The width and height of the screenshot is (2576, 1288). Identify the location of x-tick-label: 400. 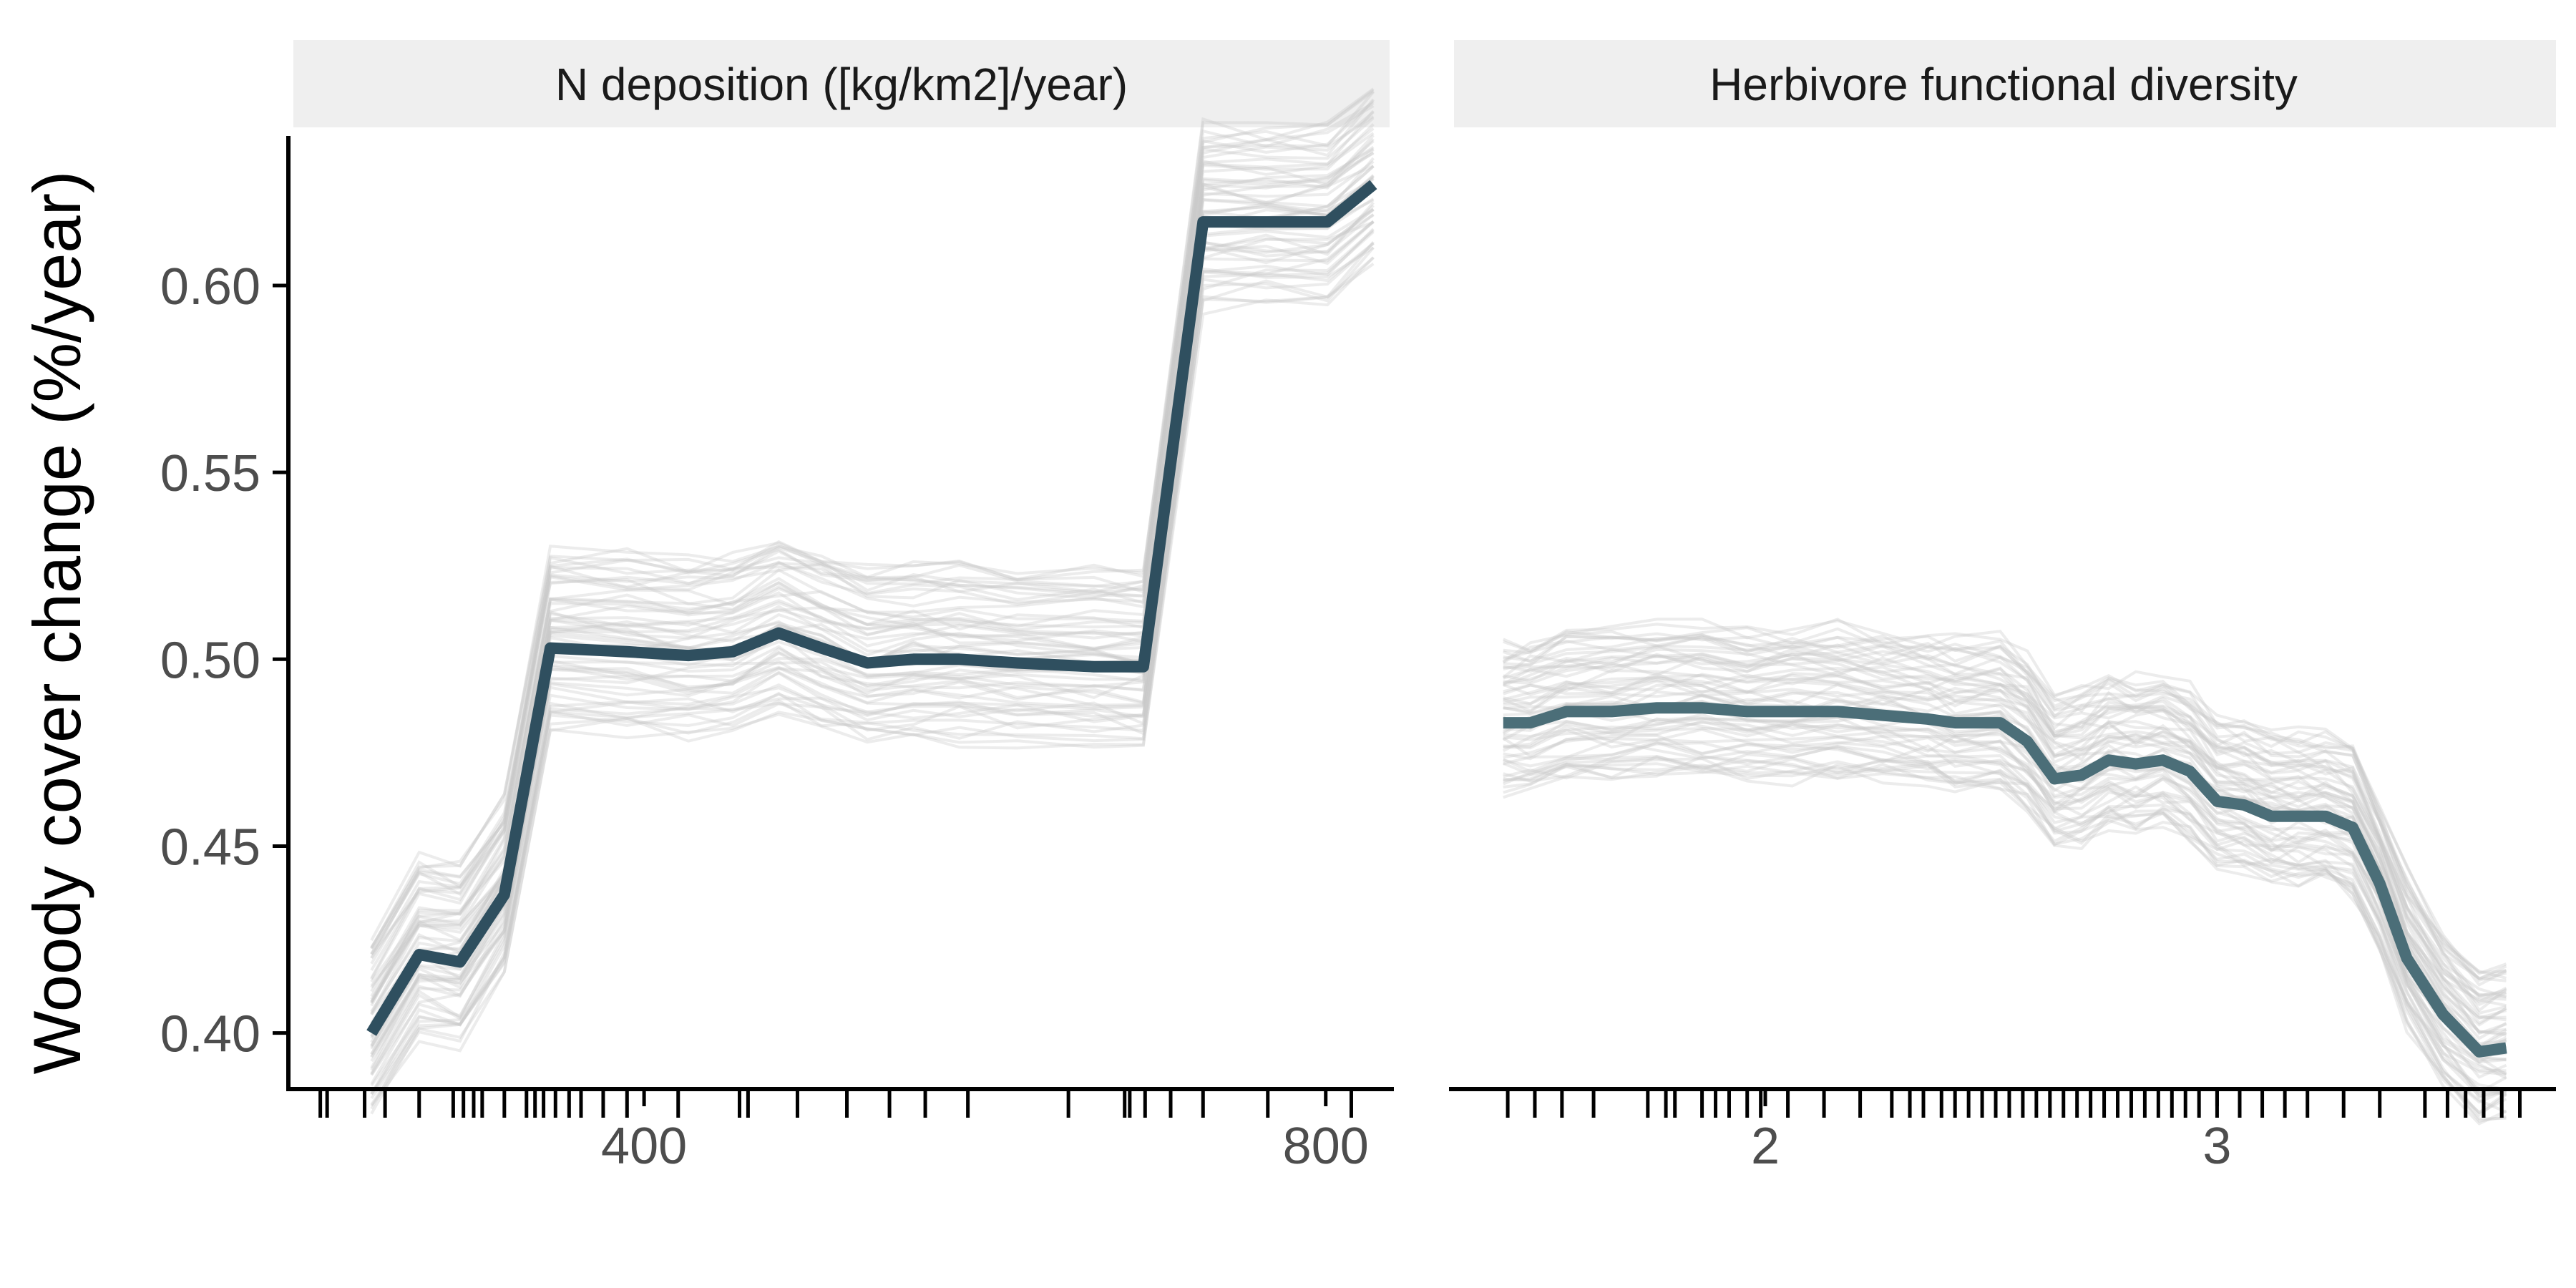
(644, 1146).